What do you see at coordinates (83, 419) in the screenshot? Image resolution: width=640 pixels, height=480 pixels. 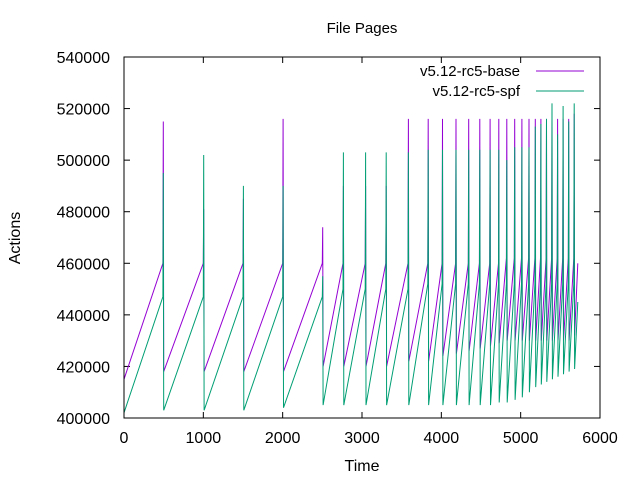 I see `y-tick-label: 400000` at bounding box center [83, 419].